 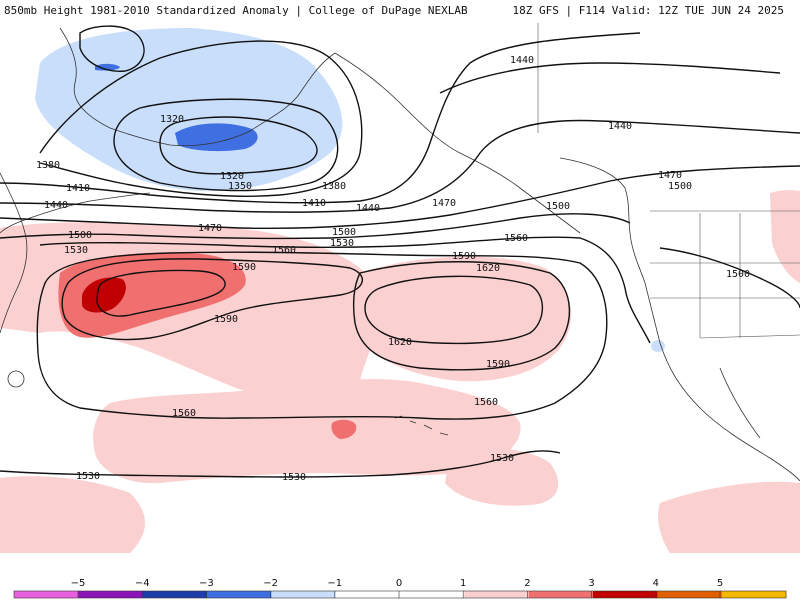 What do you see at coordinates (16, 379) in the screenshot?
I see `island-marker` at bounding box center [16, 379].